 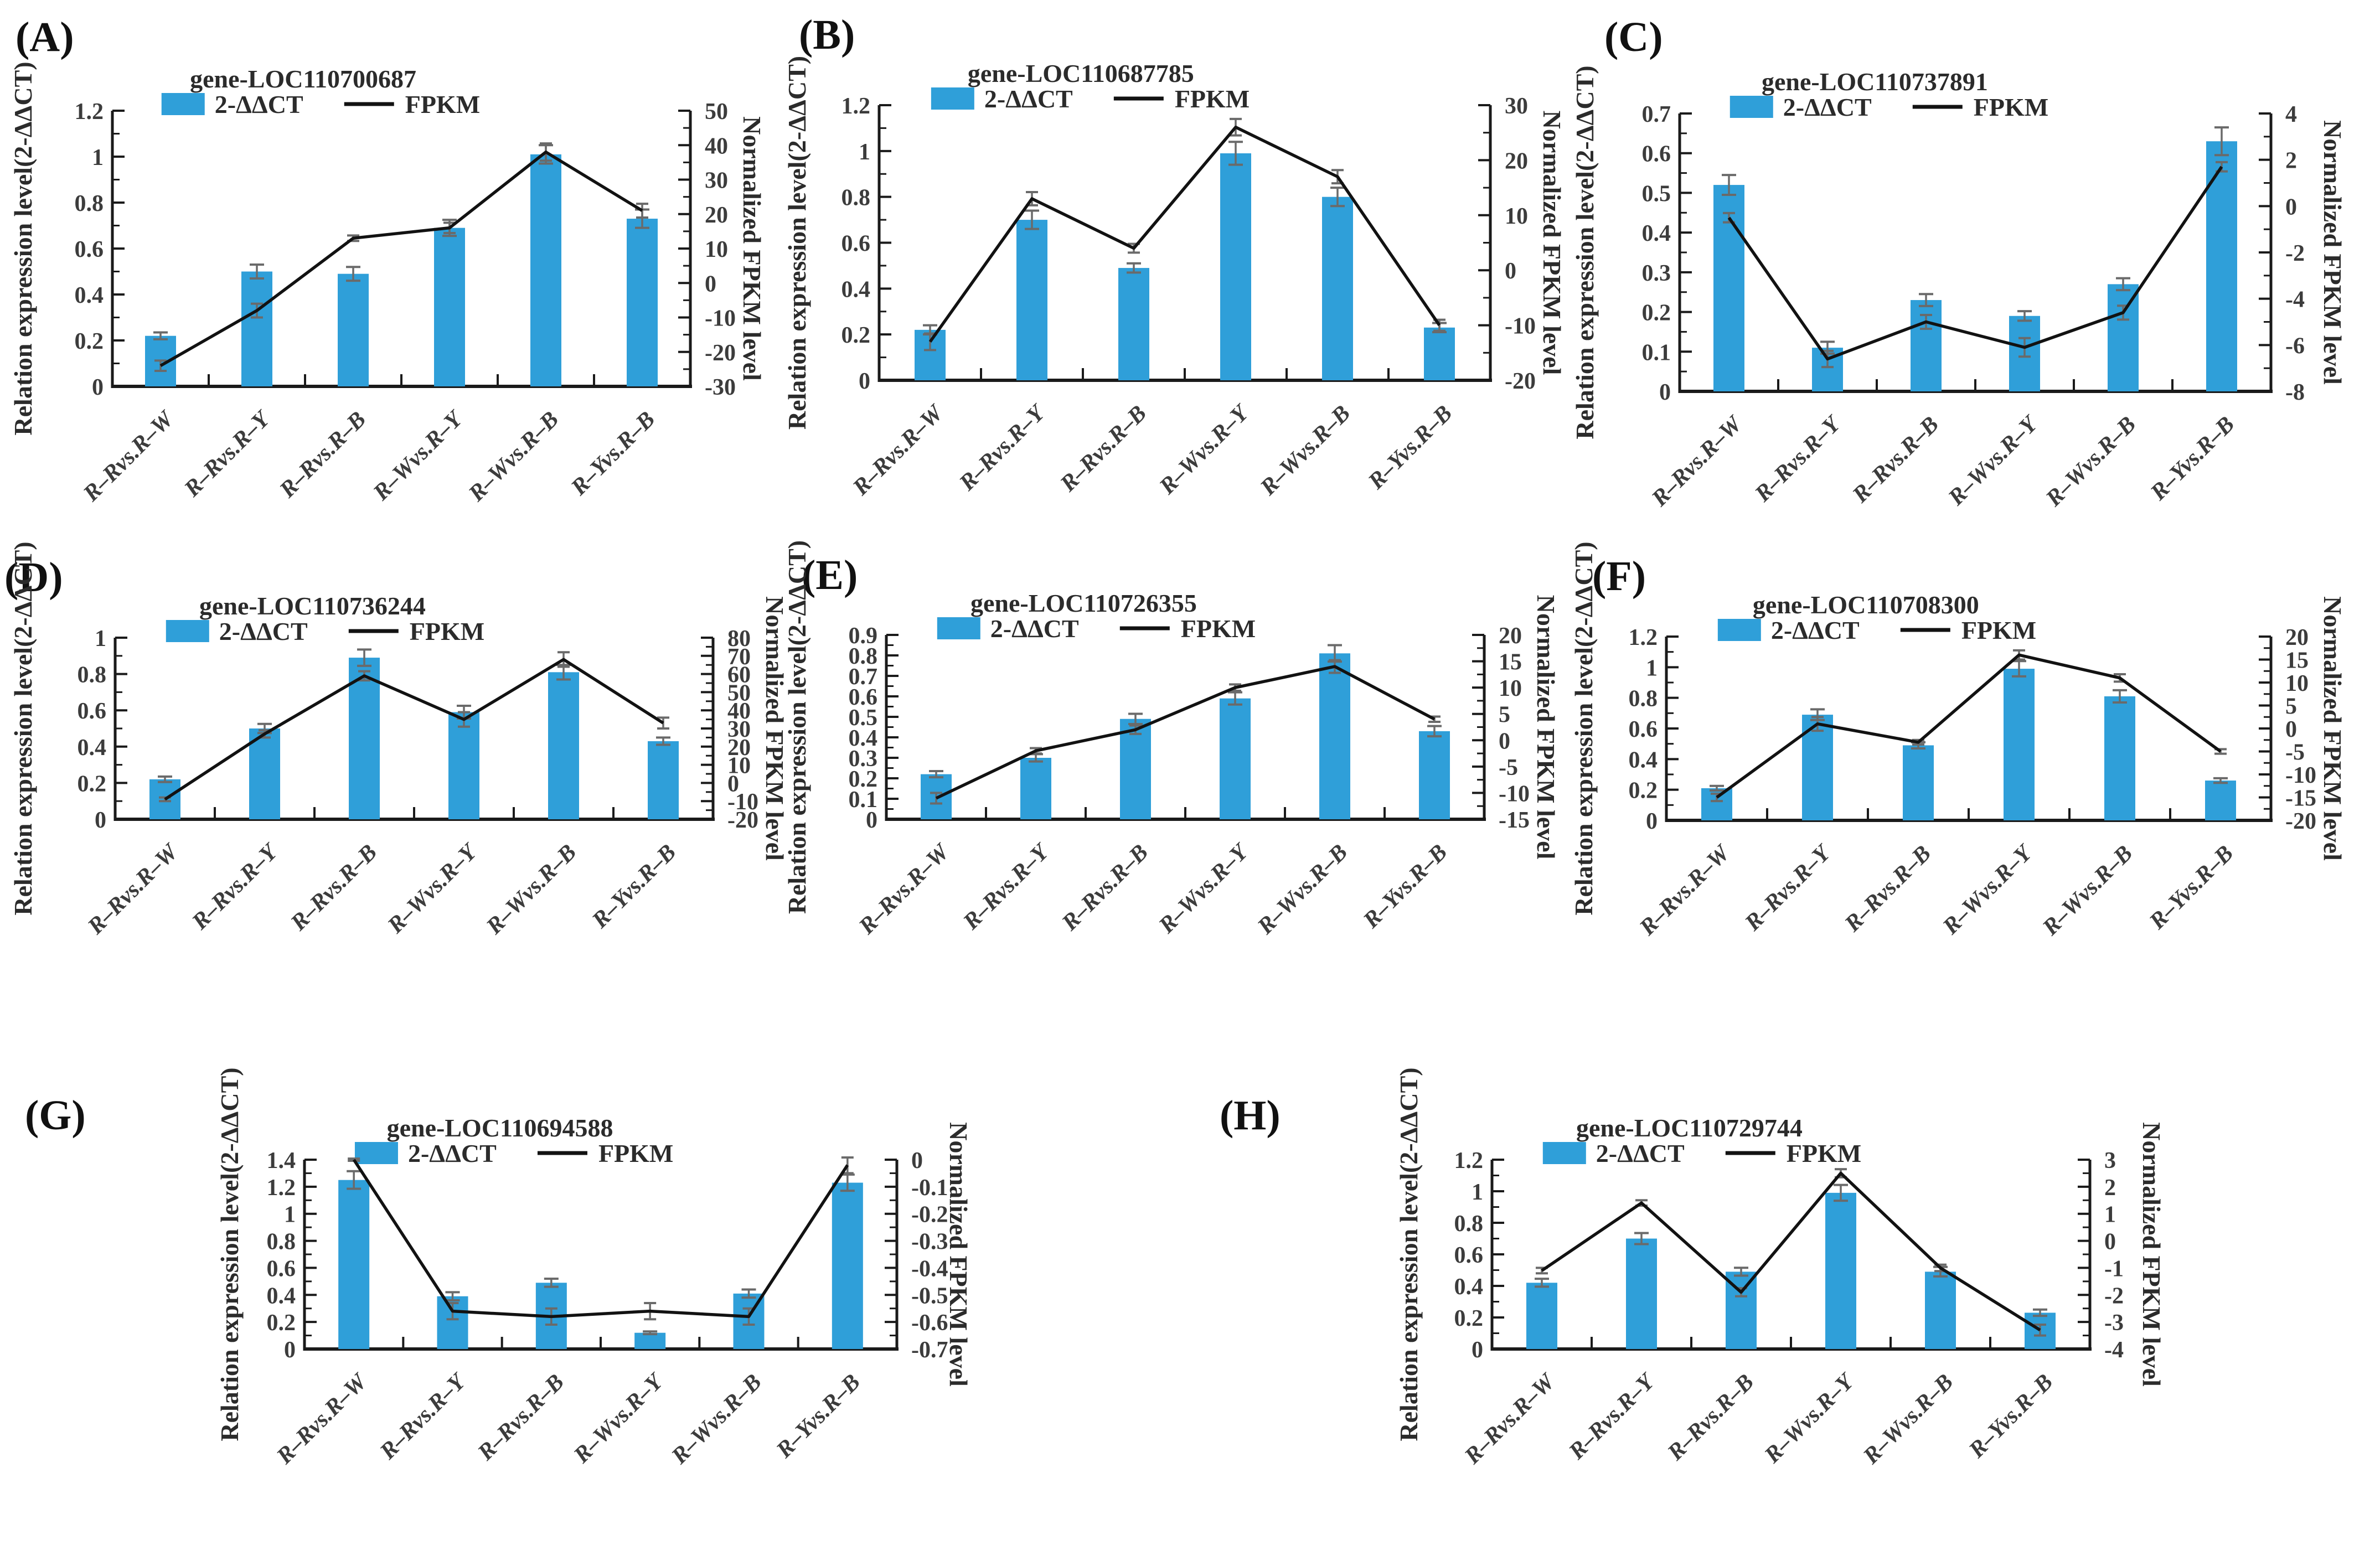 What do you see at coordinates (2295, 346) in the screenshot?
I see `right-tick-label: -6` at bounding box center [2295, 346].